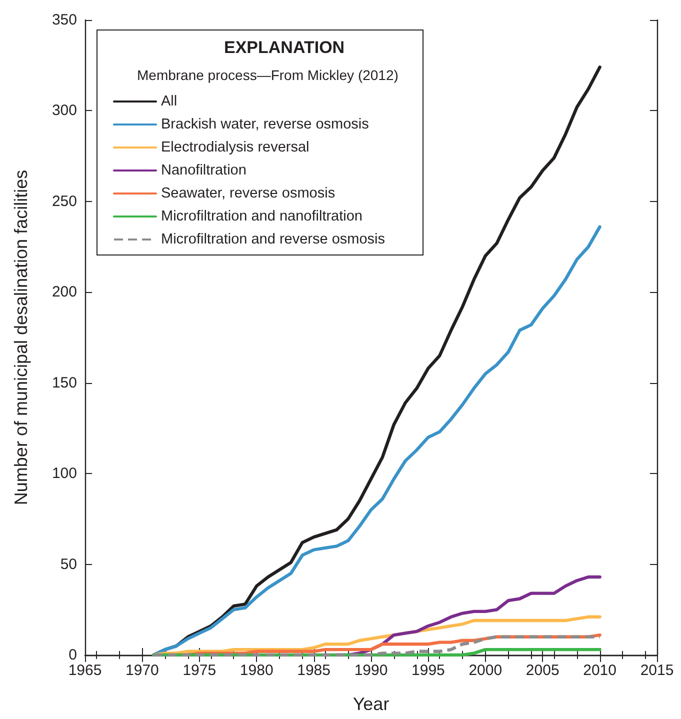 Image resolution: width=681 pixels, height=719 pixels. What do you see at coordinates (142, 670) in the screenshot?
I see `x-tick-label: 1970` at bounding box center [142, 670].